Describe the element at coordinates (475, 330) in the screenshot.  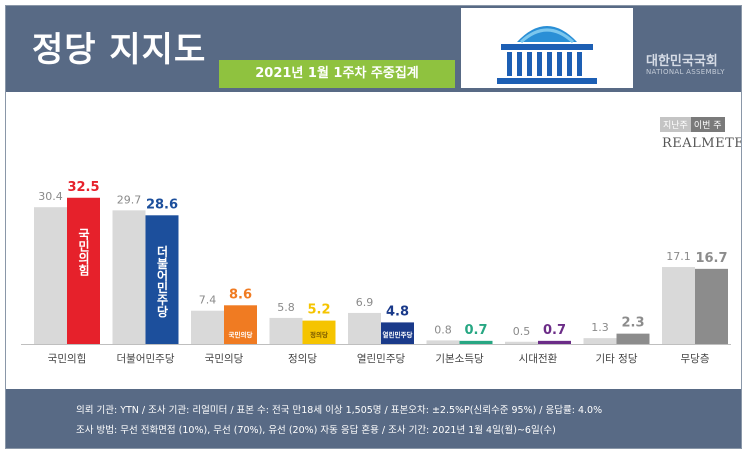
I see `value-label-curr-5: 0.7` at that location.